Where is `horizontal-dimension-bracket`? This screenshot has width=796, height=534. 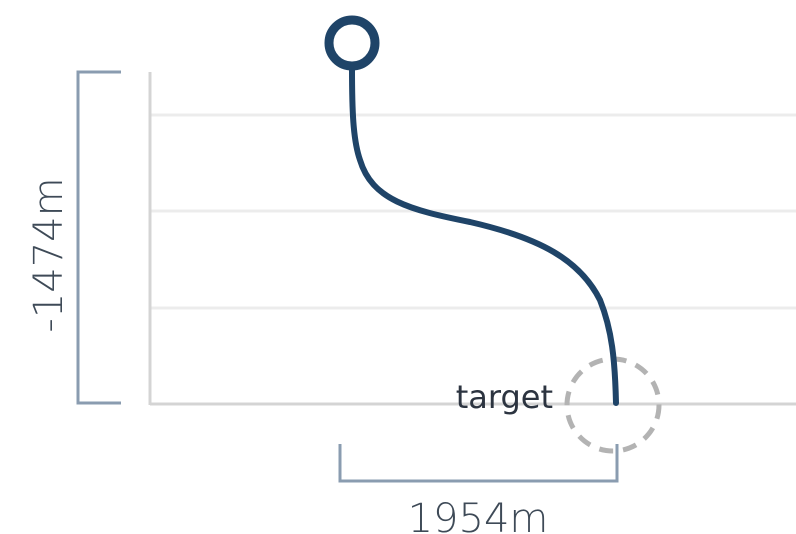
horizontal-dimension-bracket is located at coordinates (478, 463).